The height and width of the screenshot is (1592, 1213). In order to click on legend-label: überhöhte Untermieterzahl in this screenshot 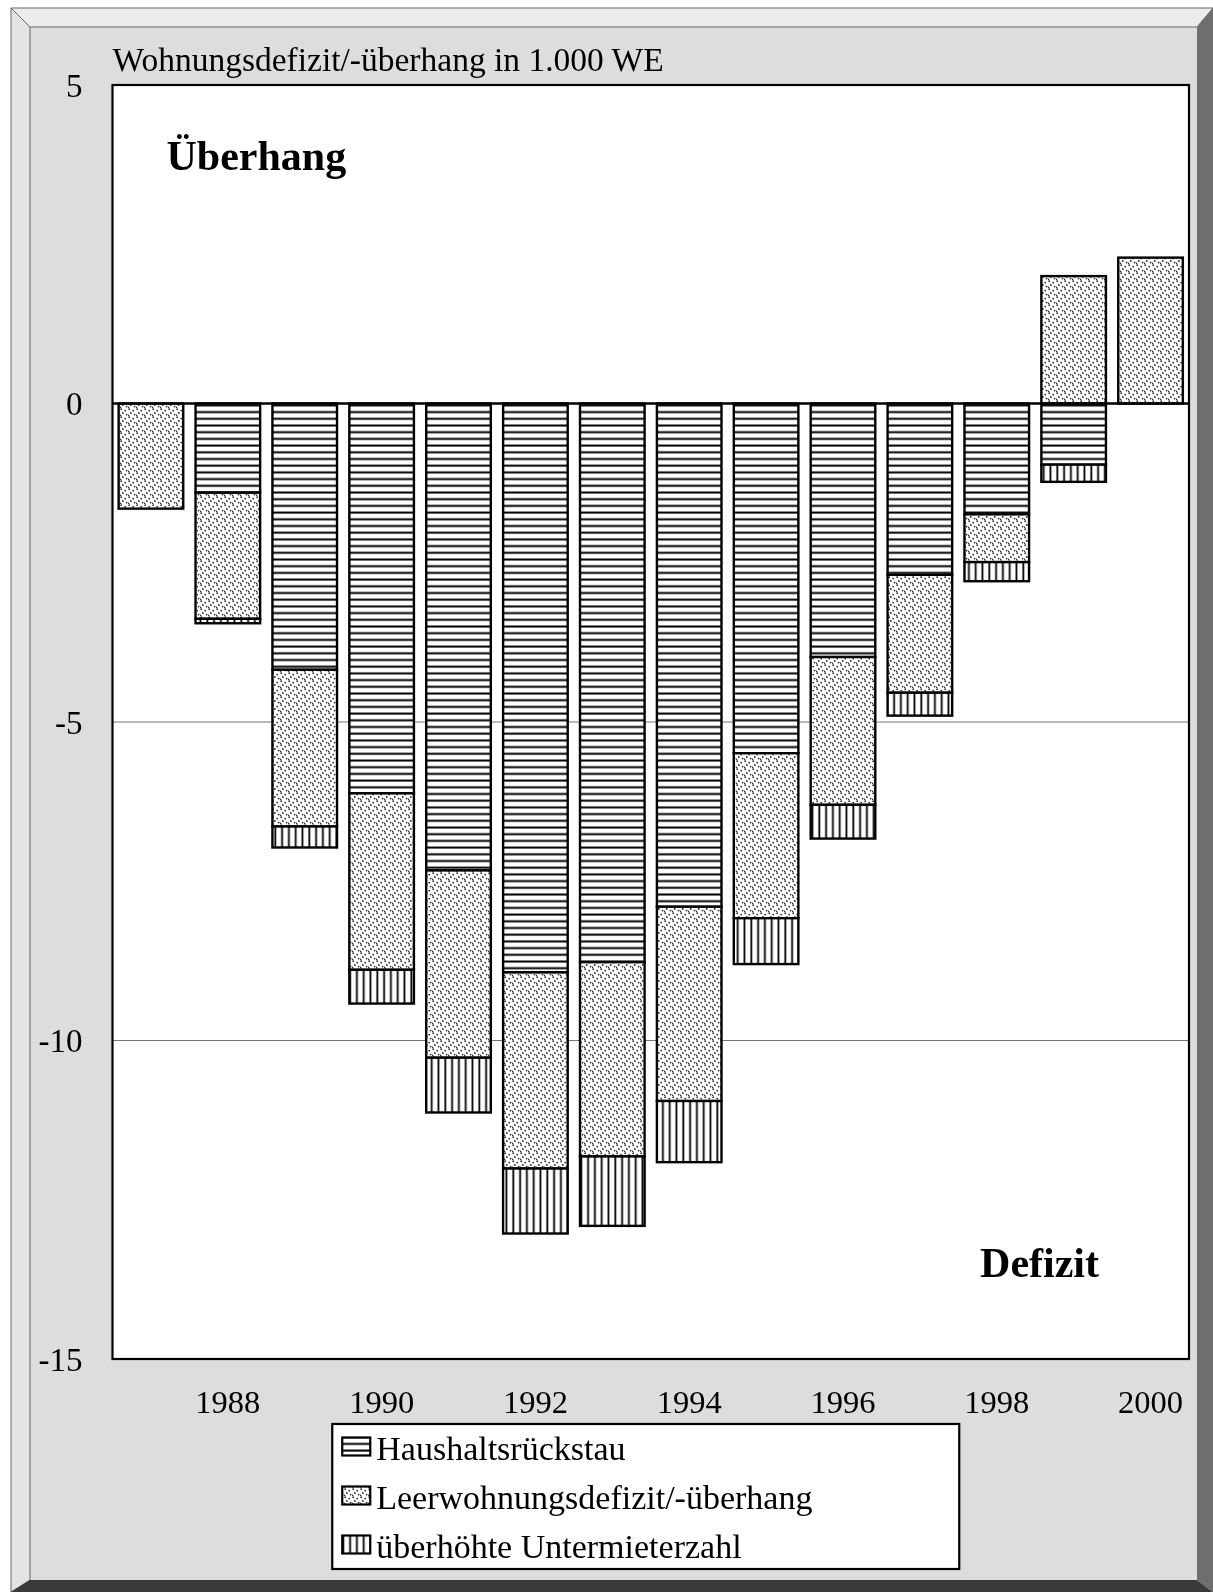, I will do `click(559, 1546)`.